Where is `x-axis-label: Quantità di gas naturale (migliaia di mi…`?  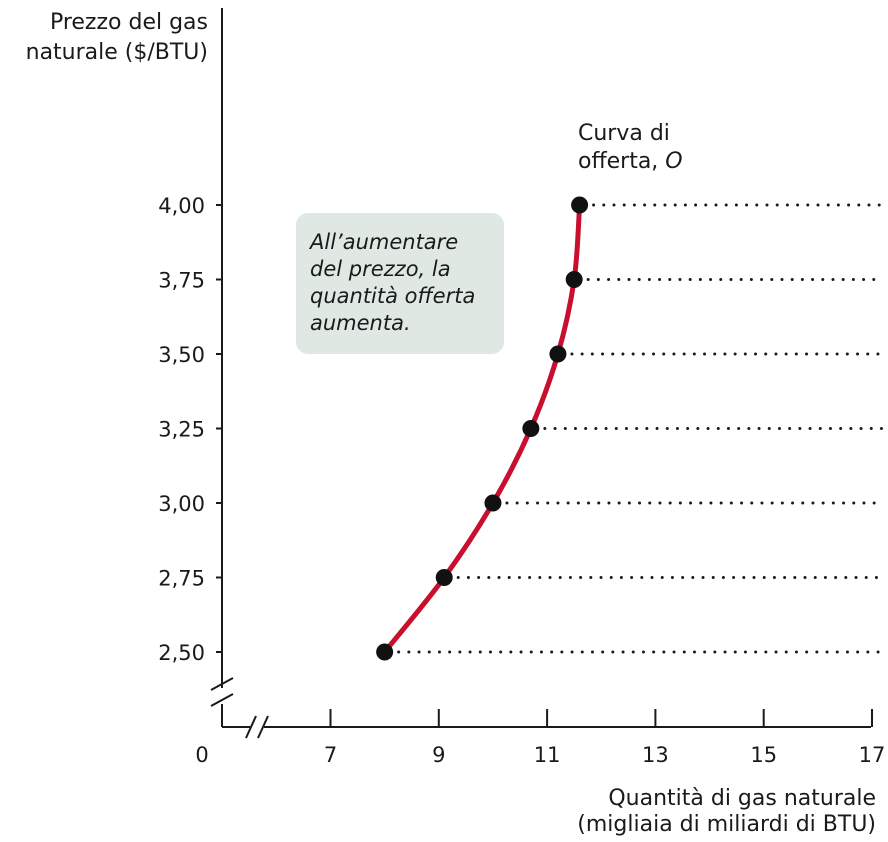
x-axis-label: Quantità di gas naturale (migliaia di mi… is located at coordinates (726, 812).